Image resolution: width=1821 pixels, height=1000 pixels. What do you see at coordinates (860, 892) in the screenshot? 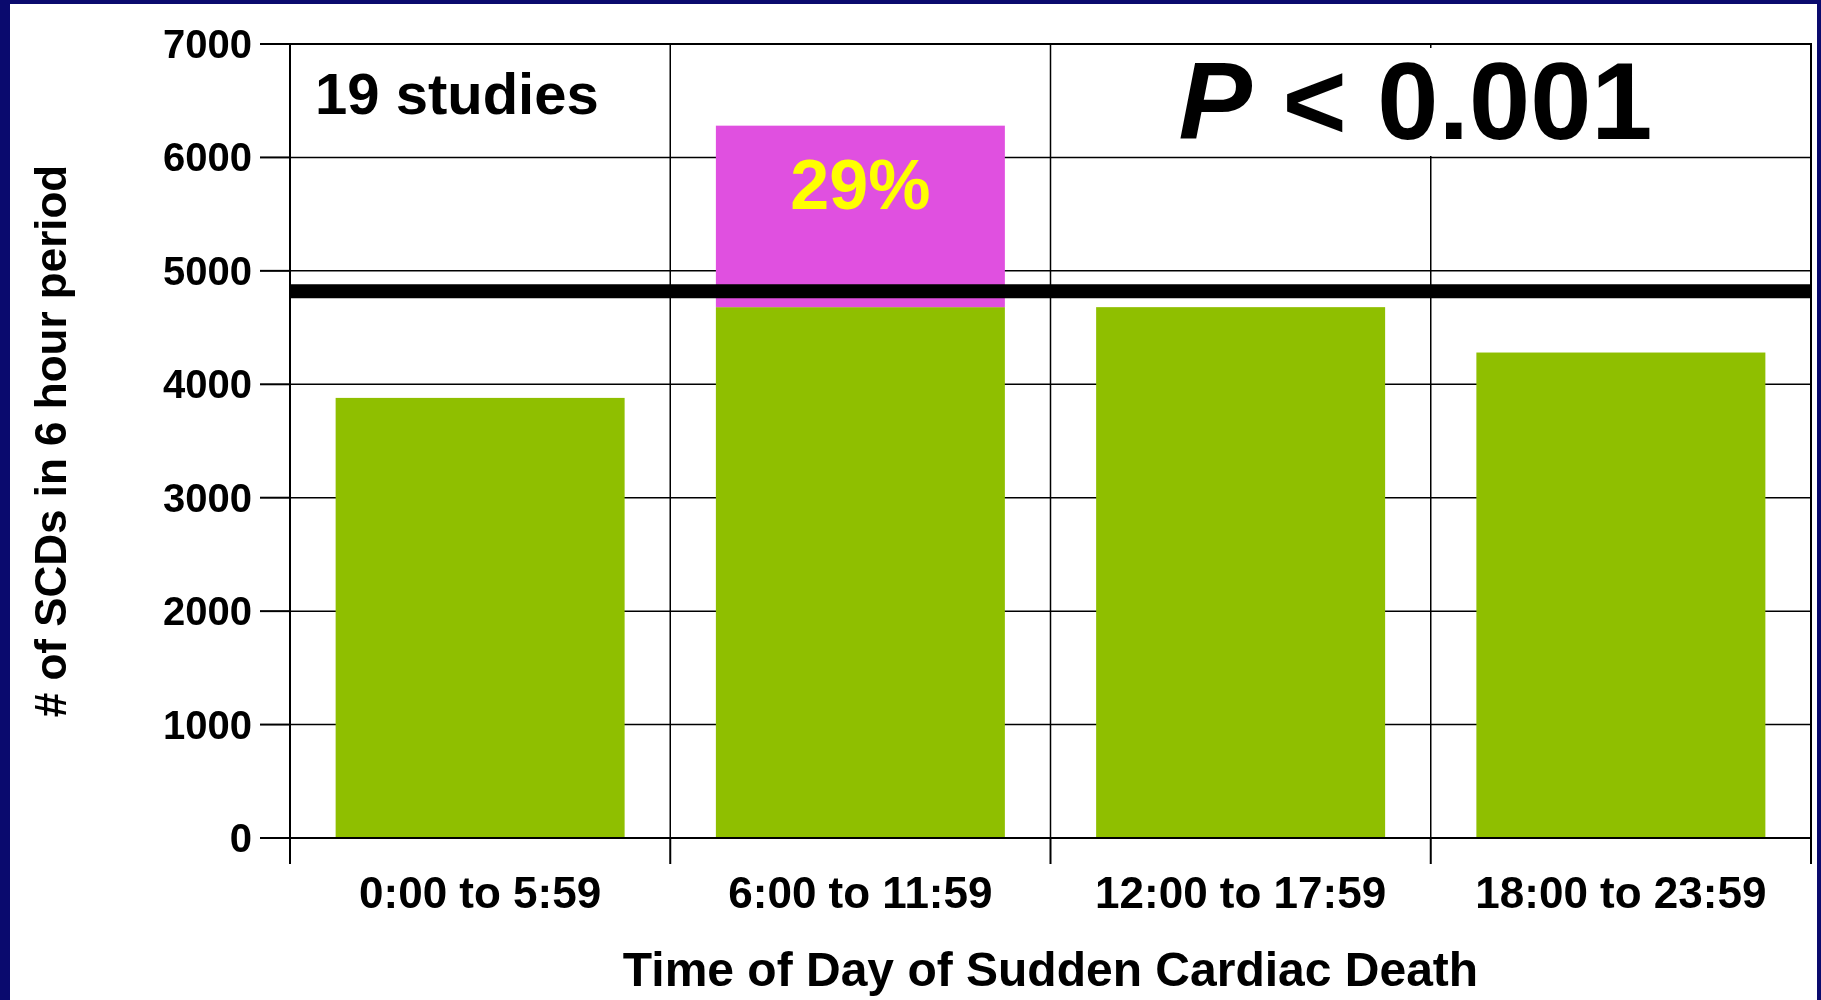
I see `x-tick-label: 6:00 to 11:59` at bounding box center [860, 892].